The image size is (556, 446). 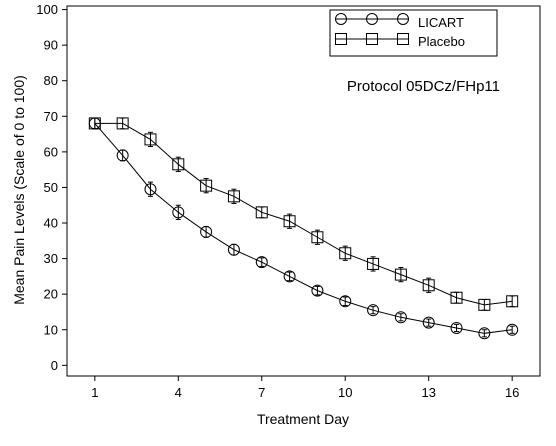 I want to click on x-axis-label: Treatment Day, so click(x=303, y=419).